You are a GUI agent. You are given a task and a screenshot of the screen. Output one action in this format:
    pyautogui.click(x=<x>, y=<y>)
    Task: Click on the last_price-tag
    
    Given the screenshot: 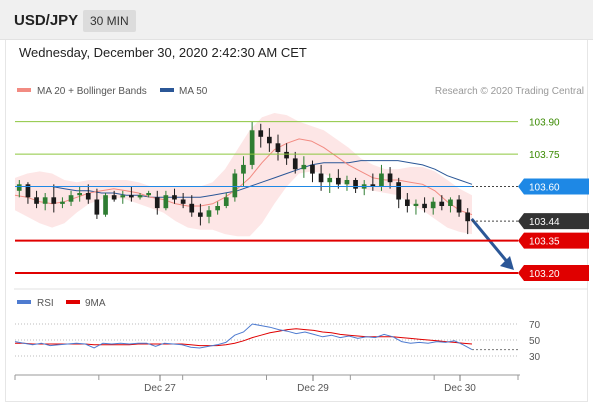 What is the action you would take?
    pyautogui.click(x=553, y=221)
    